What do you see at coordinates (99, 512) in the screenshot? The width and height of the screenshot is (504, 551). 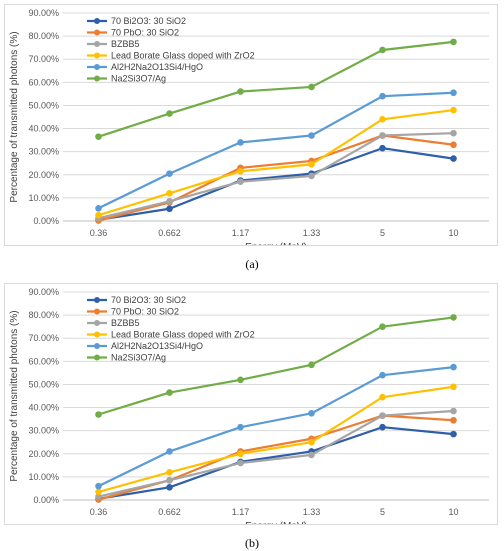 I see `x-tick-label: 0.36` at bounding box center [99, 512].